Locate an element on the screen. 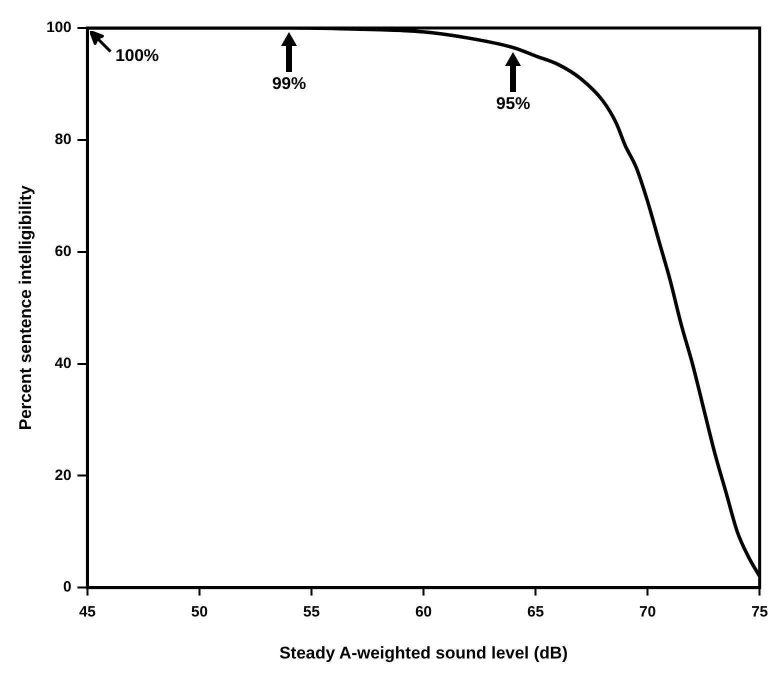 This screenshot has height=683, width=784. x-tick-label: 45 is located at coordinates (87, 612).